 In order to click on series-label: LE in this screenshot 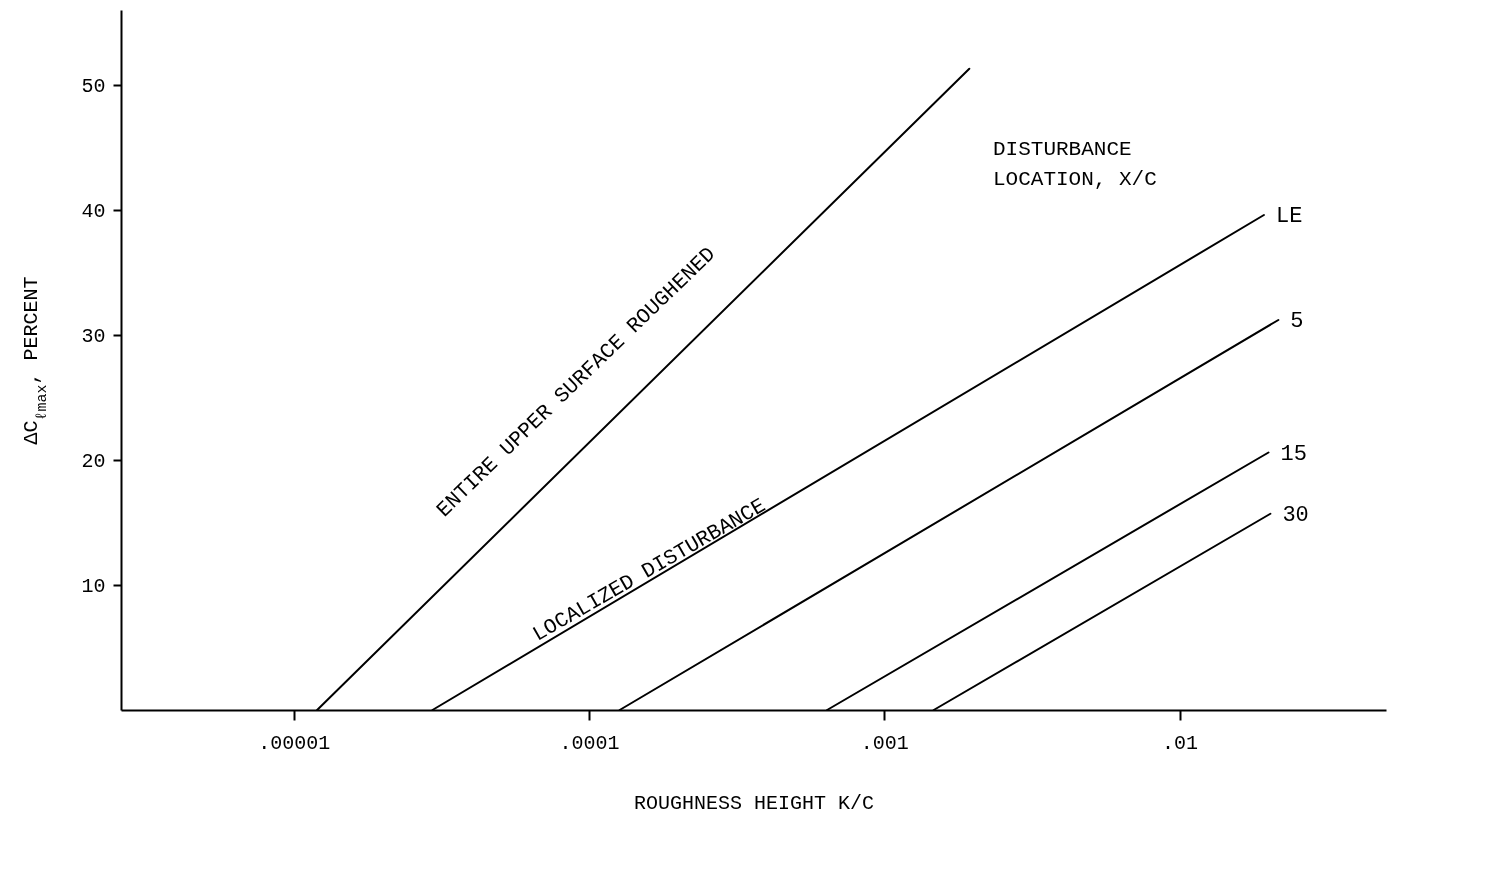, I will do `click(1289, 216)`.